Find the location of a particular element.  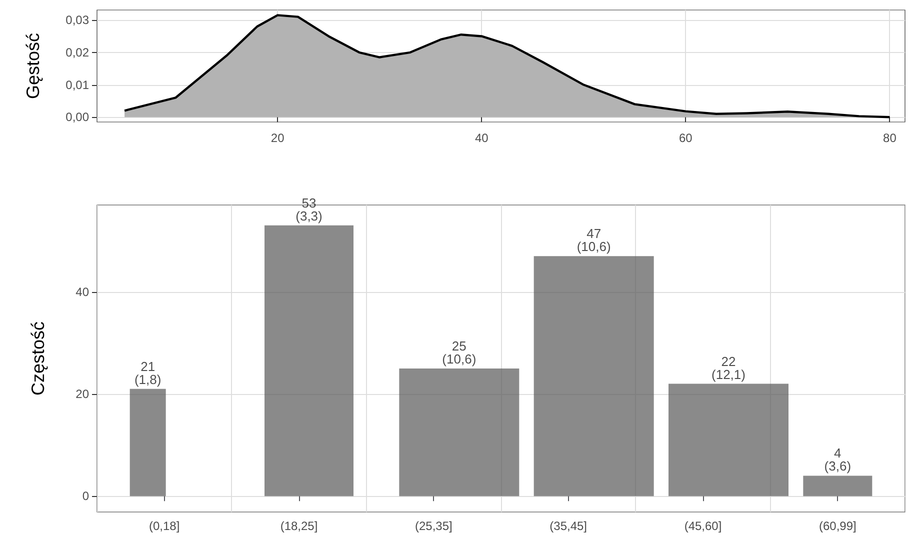

data-label: 22 (12,1) is located at coordinates (729, 368).